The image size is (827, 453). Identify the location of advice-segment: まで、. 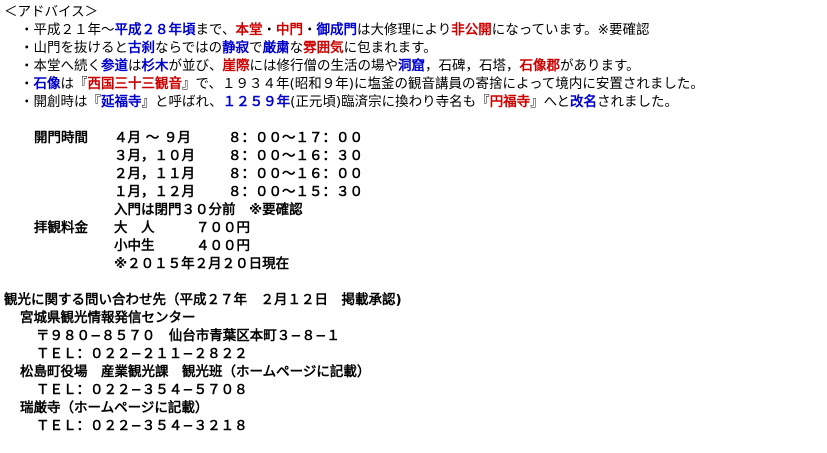
(215, 30).